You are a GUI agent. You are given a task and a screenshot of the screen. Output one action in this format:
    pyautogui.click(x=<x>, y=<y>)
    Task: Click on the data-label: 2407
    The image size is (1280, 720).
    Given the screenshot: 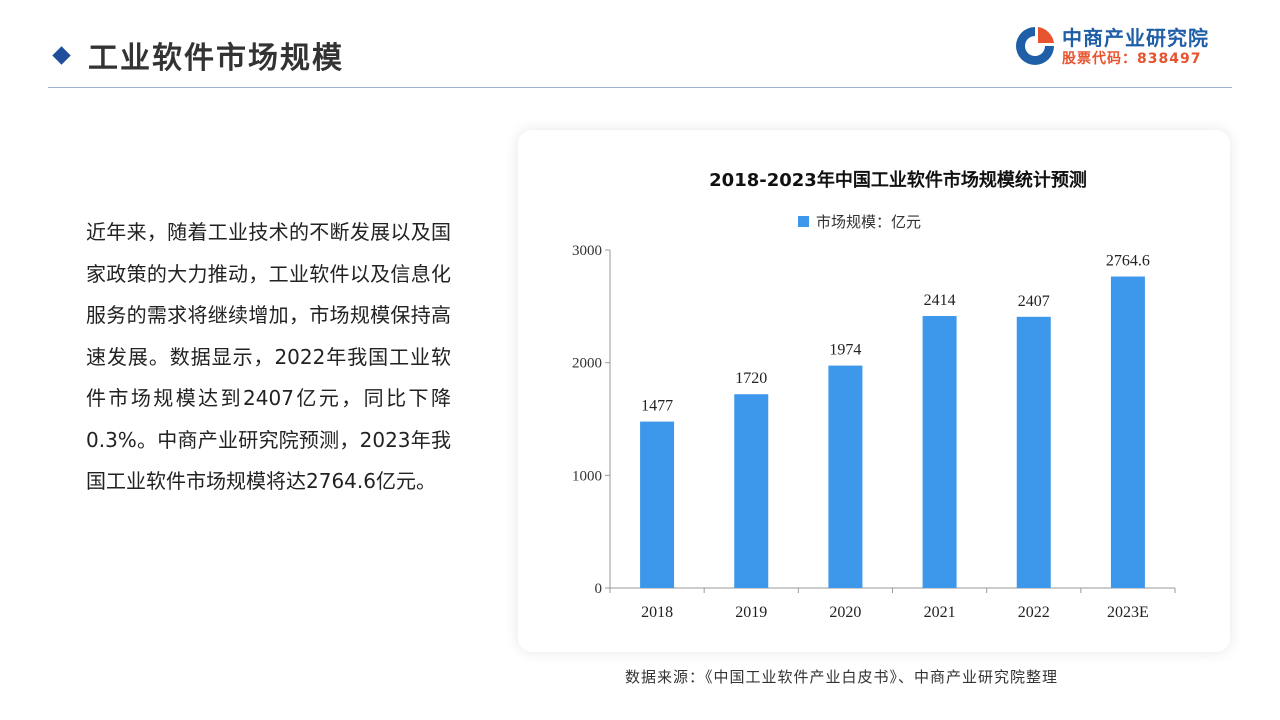 What is the action you would take?
    pyautogui.click(x=1034, y=301)
    